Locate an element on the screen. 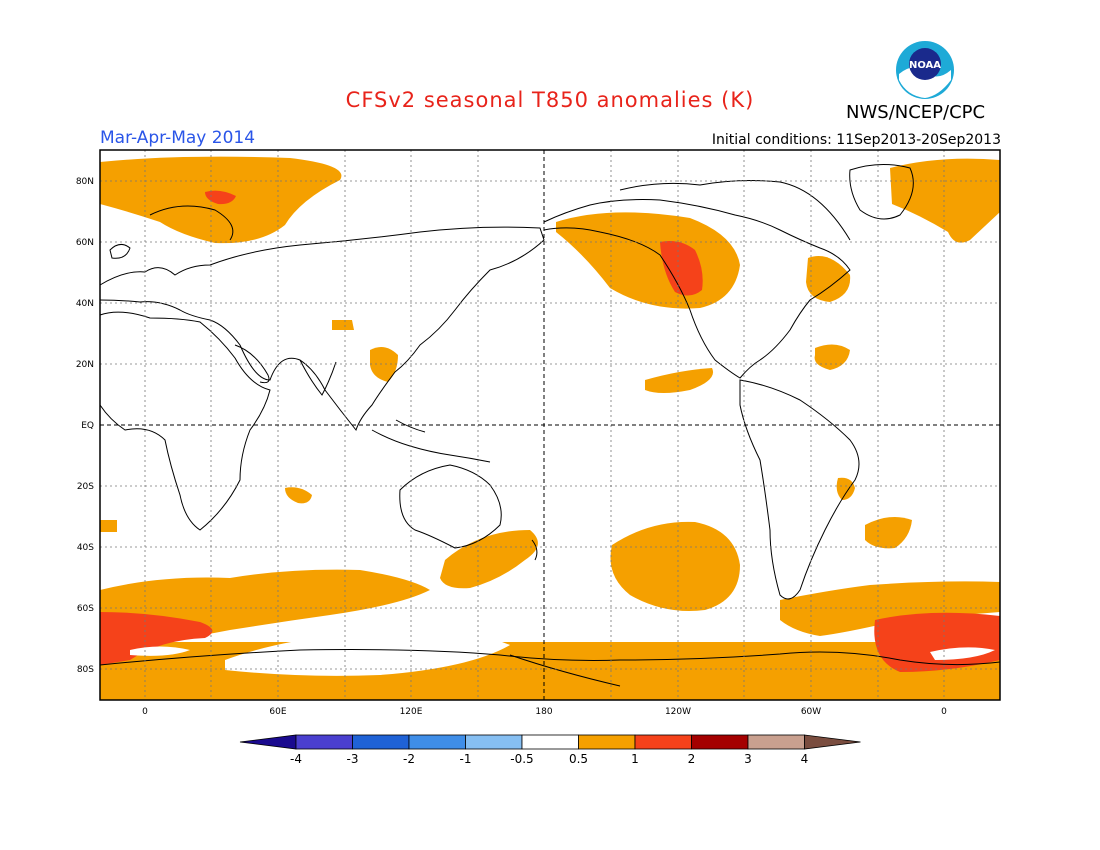  colorbar-label: 2 is located at coordinates (692, 759).